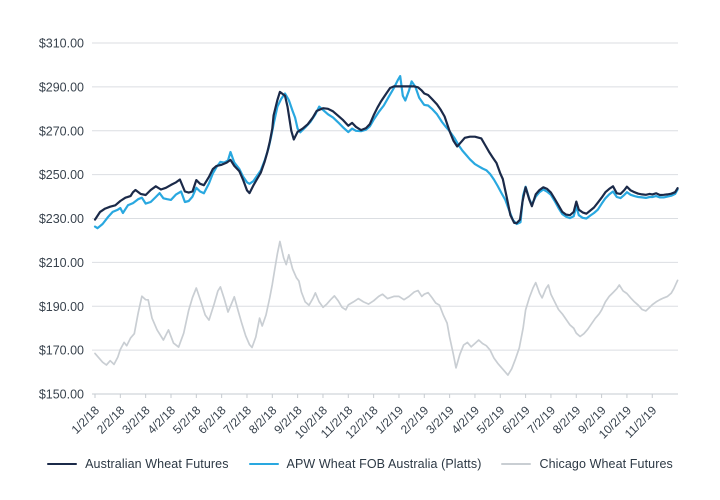 The width and height of the screenshot is (720, 500). Describe the element at coordinates (263, 420) in the screenshot. I see `x-axis-tick-label: 8/2/18` at that location.